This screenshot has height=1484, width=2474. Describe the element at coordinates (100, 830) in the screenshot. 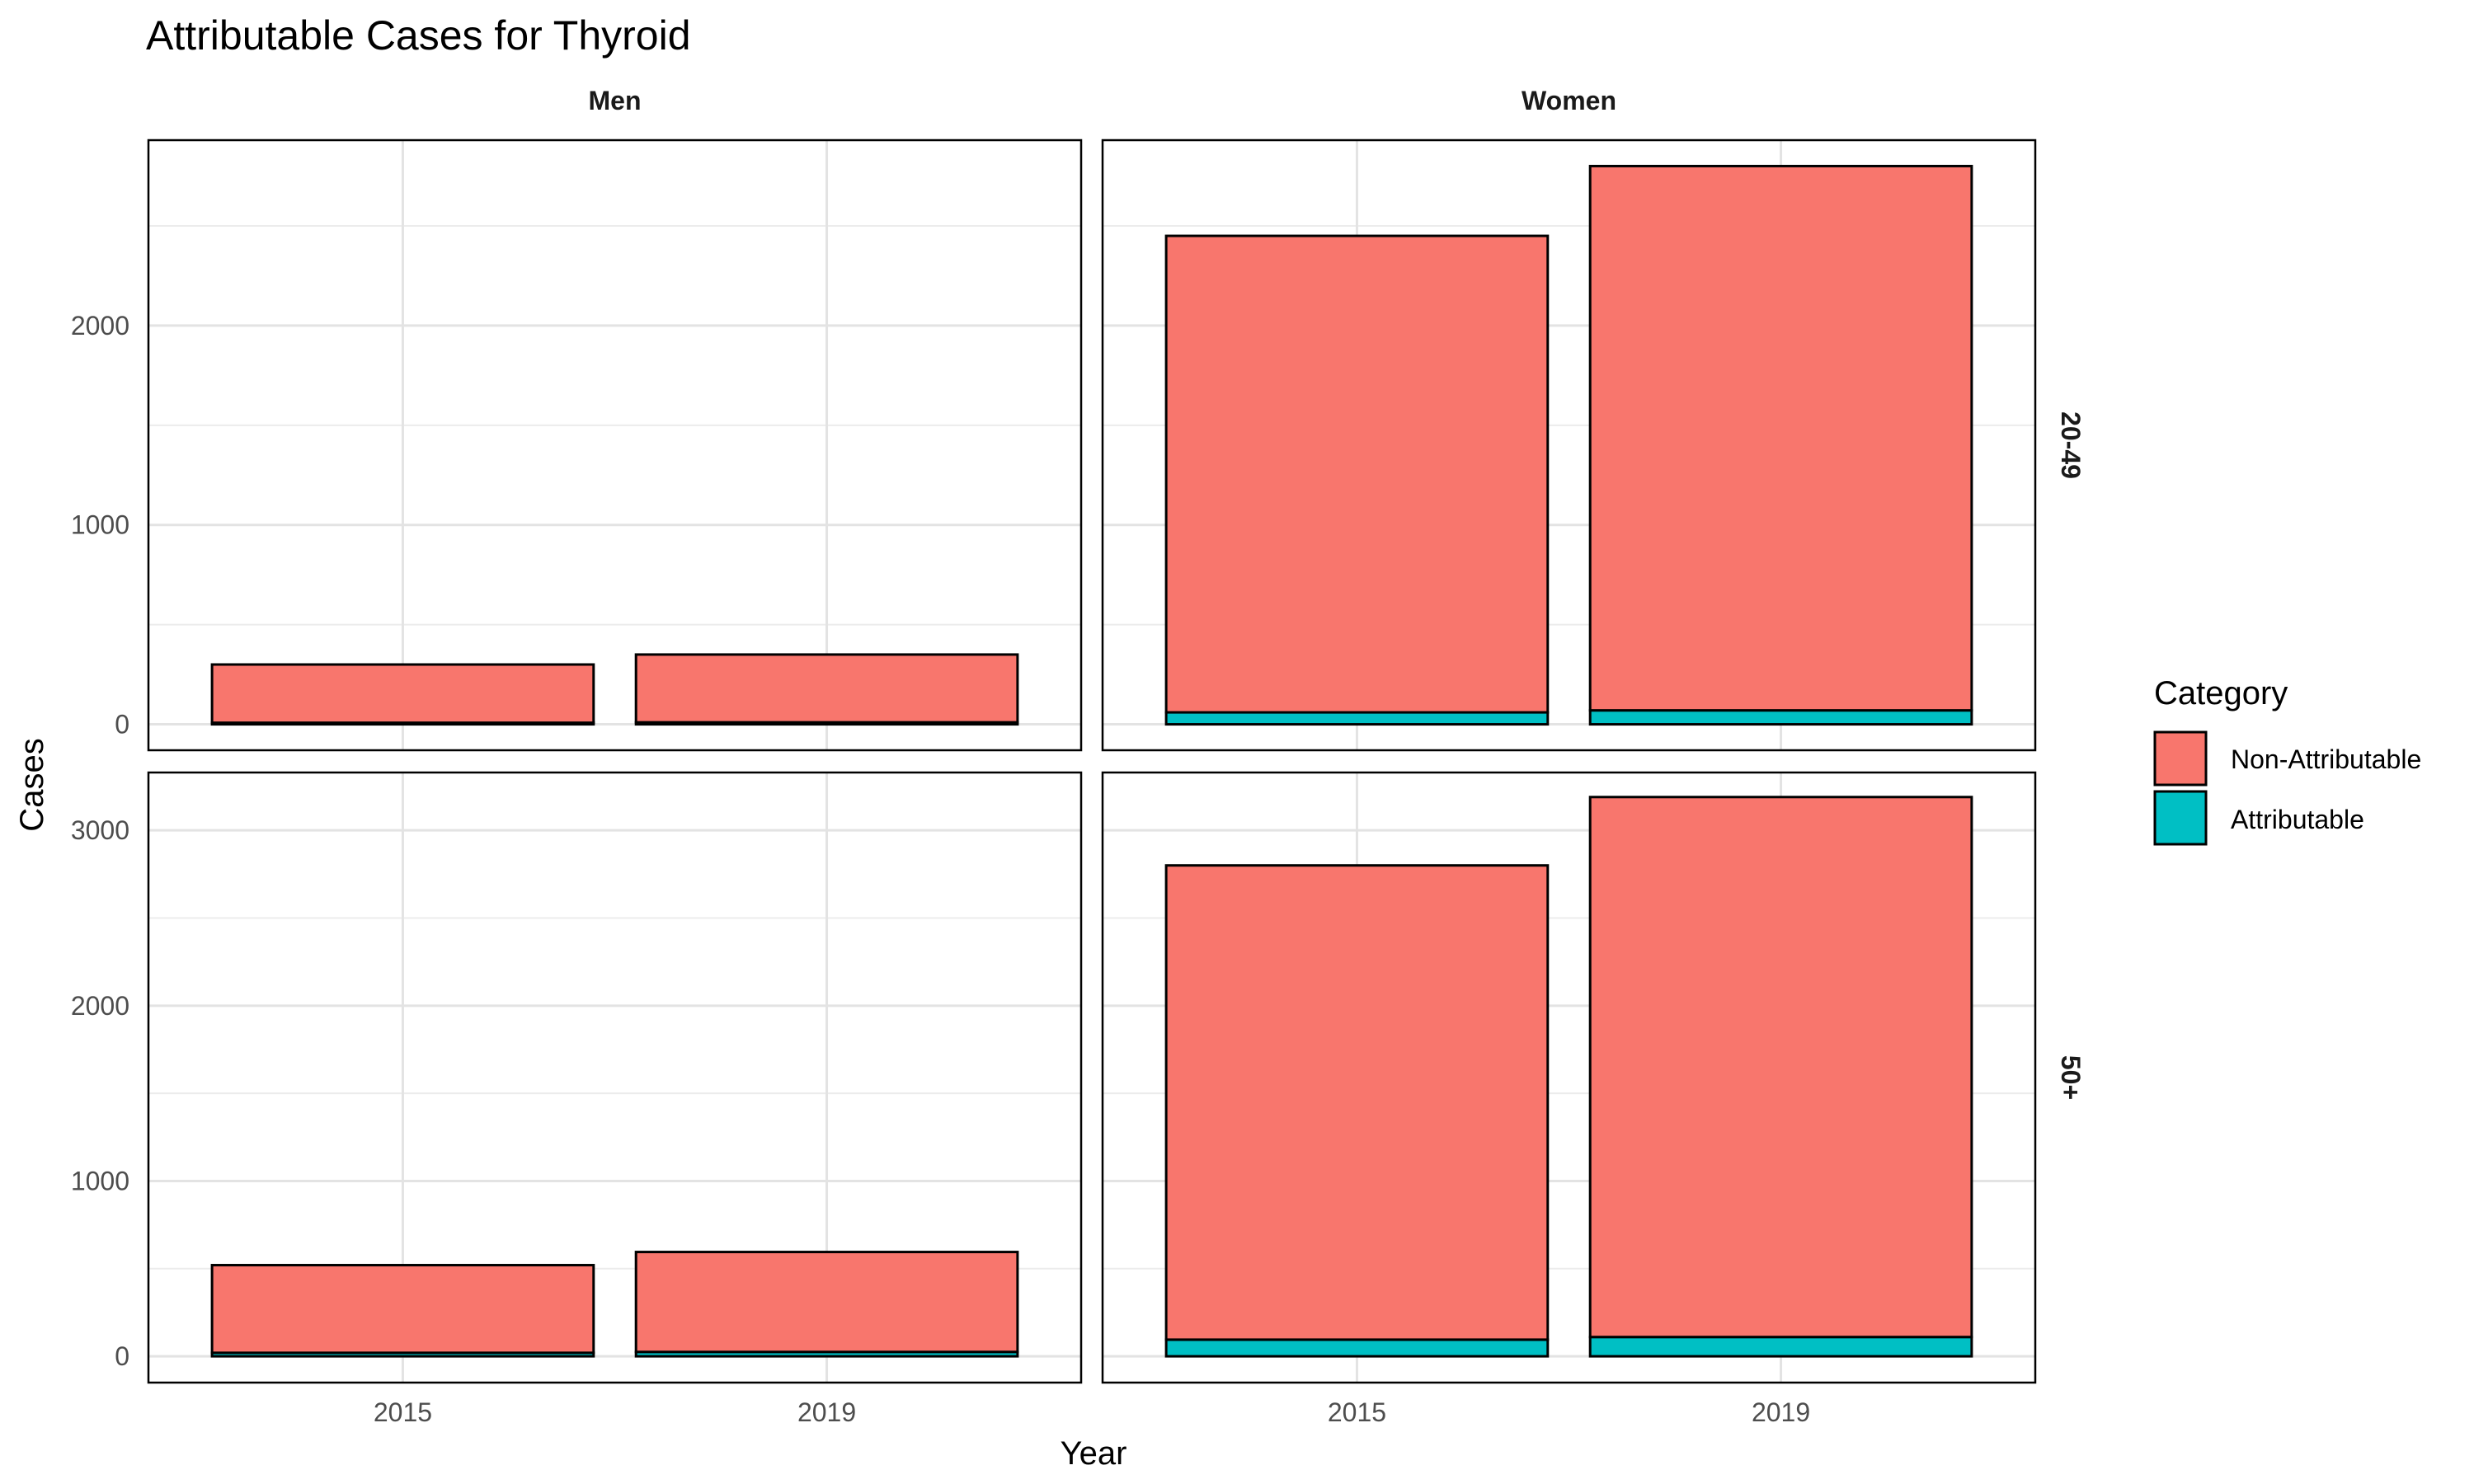

I see `y-tick-label: 3000` at that location.